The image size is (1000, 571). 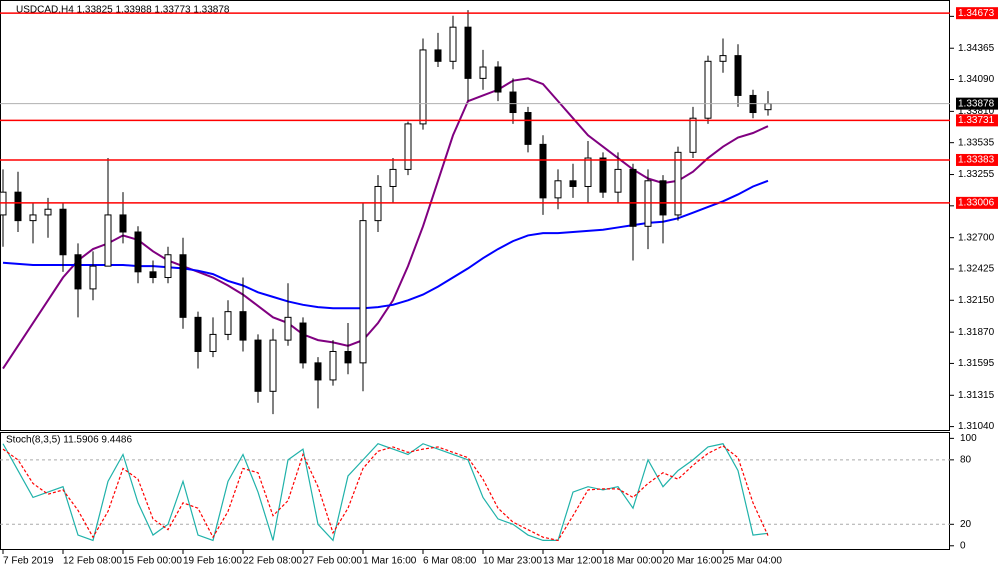 I want to click on y-tick-label: 1.33255, so click(x=976, y=174).